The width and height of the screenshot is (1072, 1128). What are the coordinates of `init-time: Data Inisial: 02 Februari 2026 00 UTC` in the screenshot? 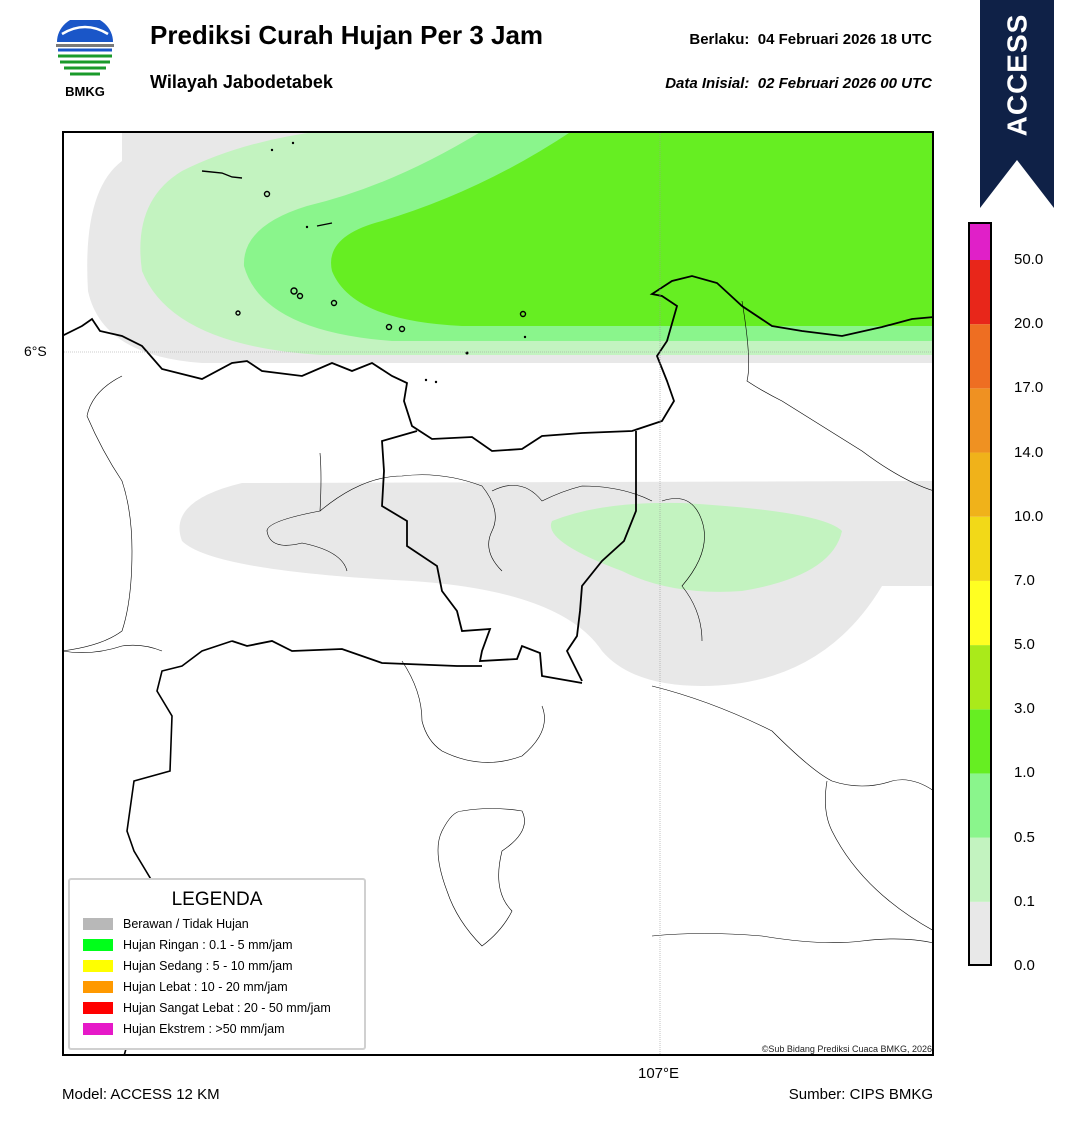 It's located at (798, 83).